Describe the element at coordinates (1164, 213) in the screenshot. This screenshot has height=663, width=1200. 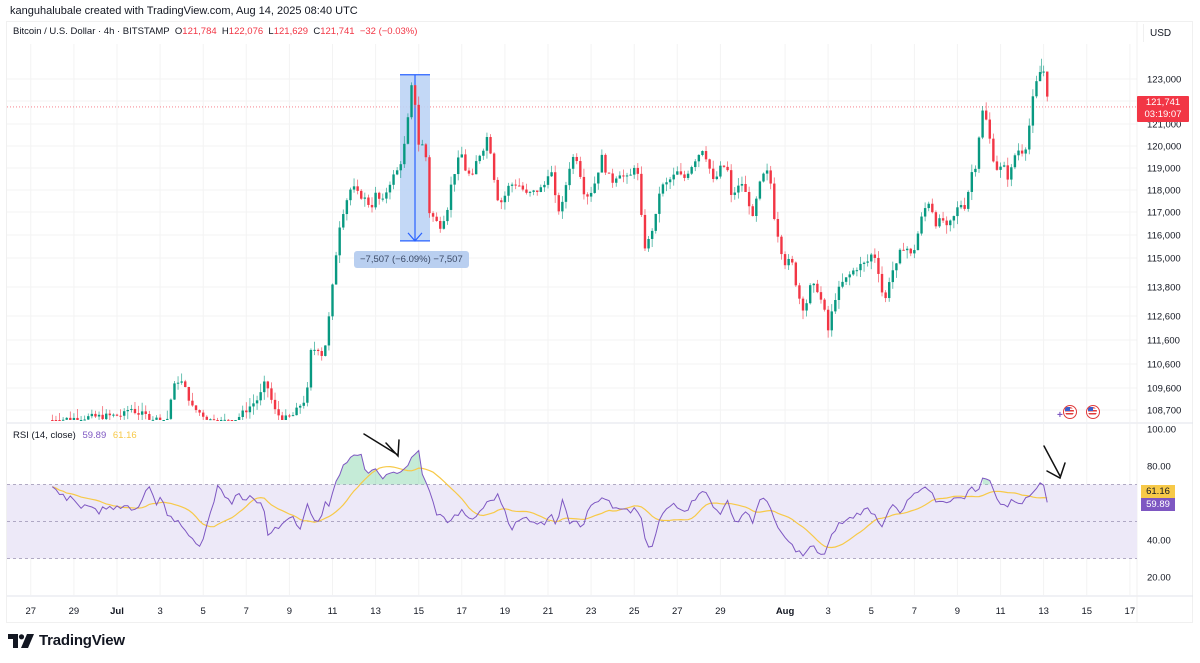
I see `svg-text: 117,000` at that location.